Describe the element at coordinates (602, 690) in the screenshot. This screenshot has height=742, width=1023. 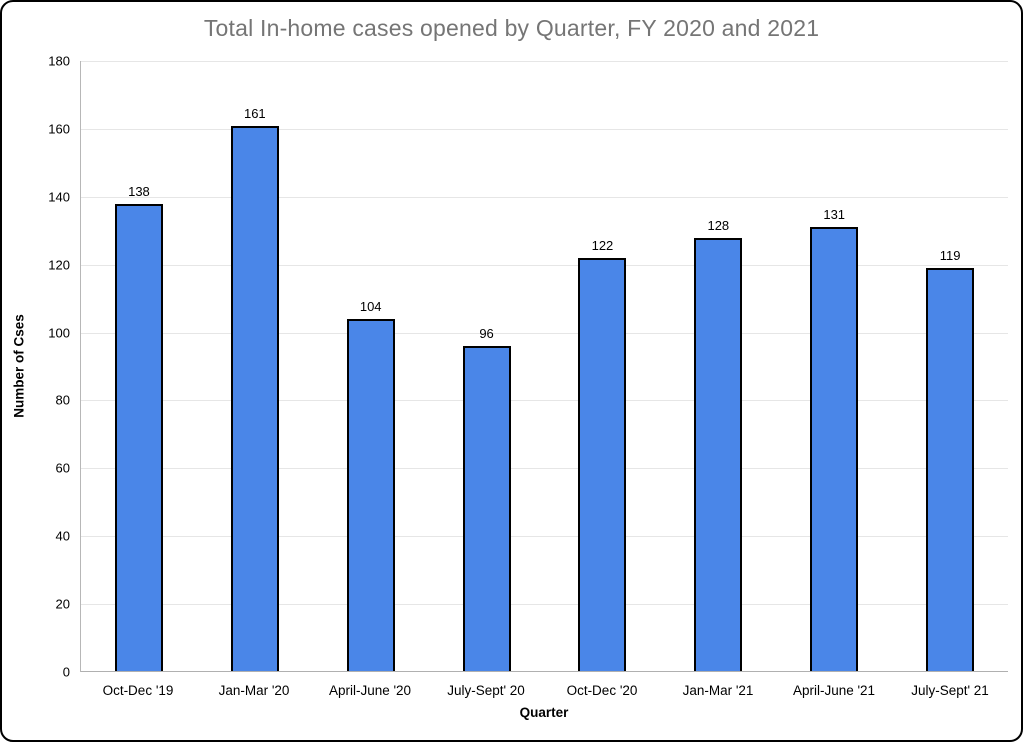
I see `x-tick-label: Oct-Dec '20` at that location.